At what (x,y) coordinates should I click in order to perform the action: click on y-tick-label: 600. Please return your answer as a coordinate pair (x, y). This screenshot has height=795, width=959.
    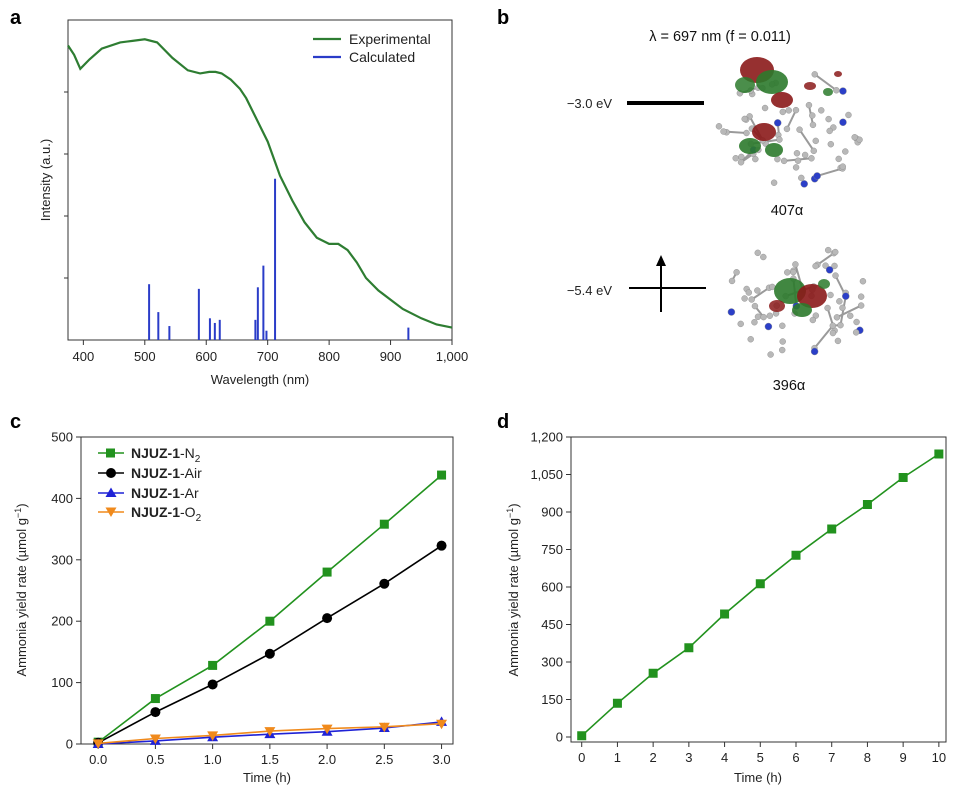
    Looking at the image, I should click on (552, 587).